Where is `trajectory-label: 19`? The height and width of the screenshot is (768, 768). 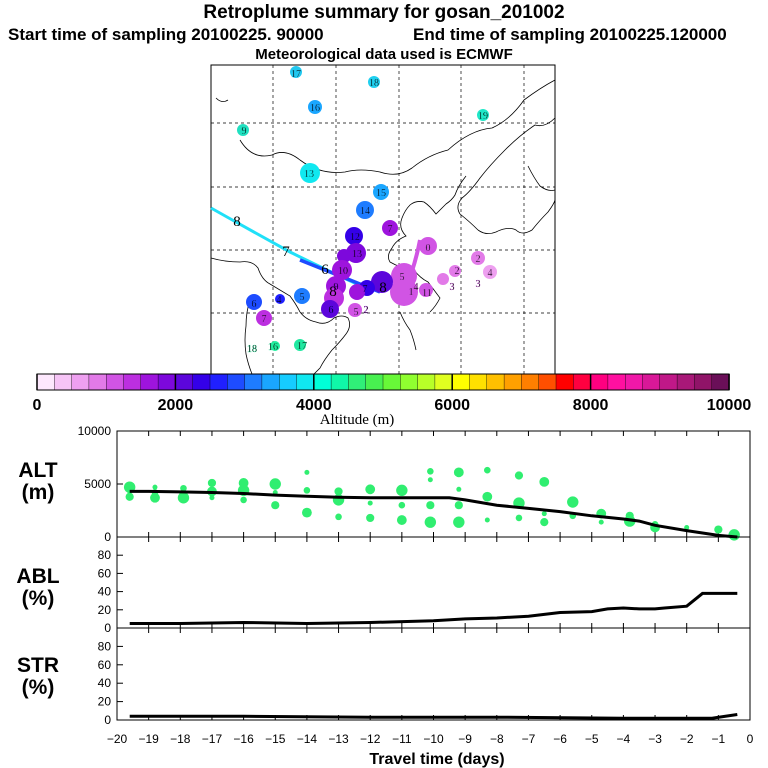
trajectory-label: 19 is located at coordinates (483, 116).